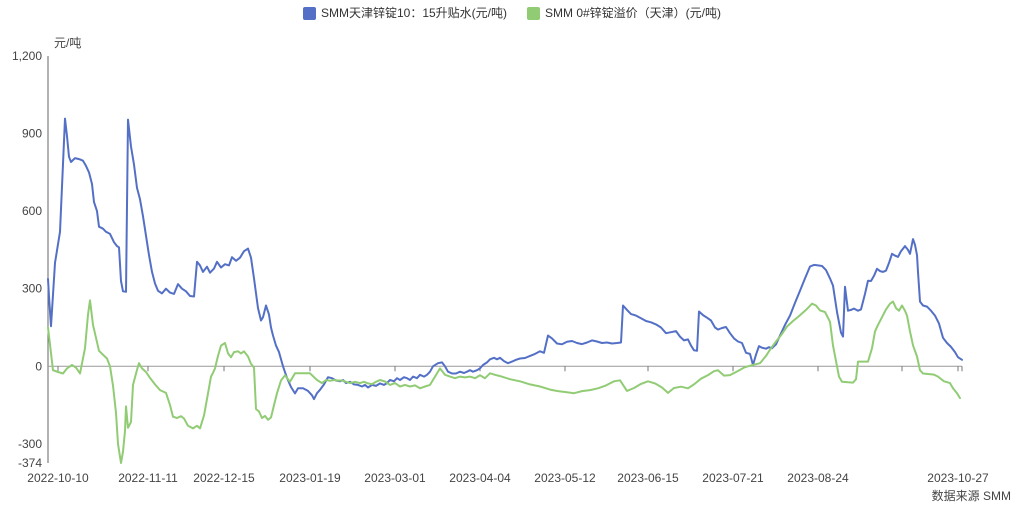 This screenshot has width=1024, height=508. Describe the element at coordinates (533, 13) in the screenshot. I see `legend-swatch-green-icon` at that location.